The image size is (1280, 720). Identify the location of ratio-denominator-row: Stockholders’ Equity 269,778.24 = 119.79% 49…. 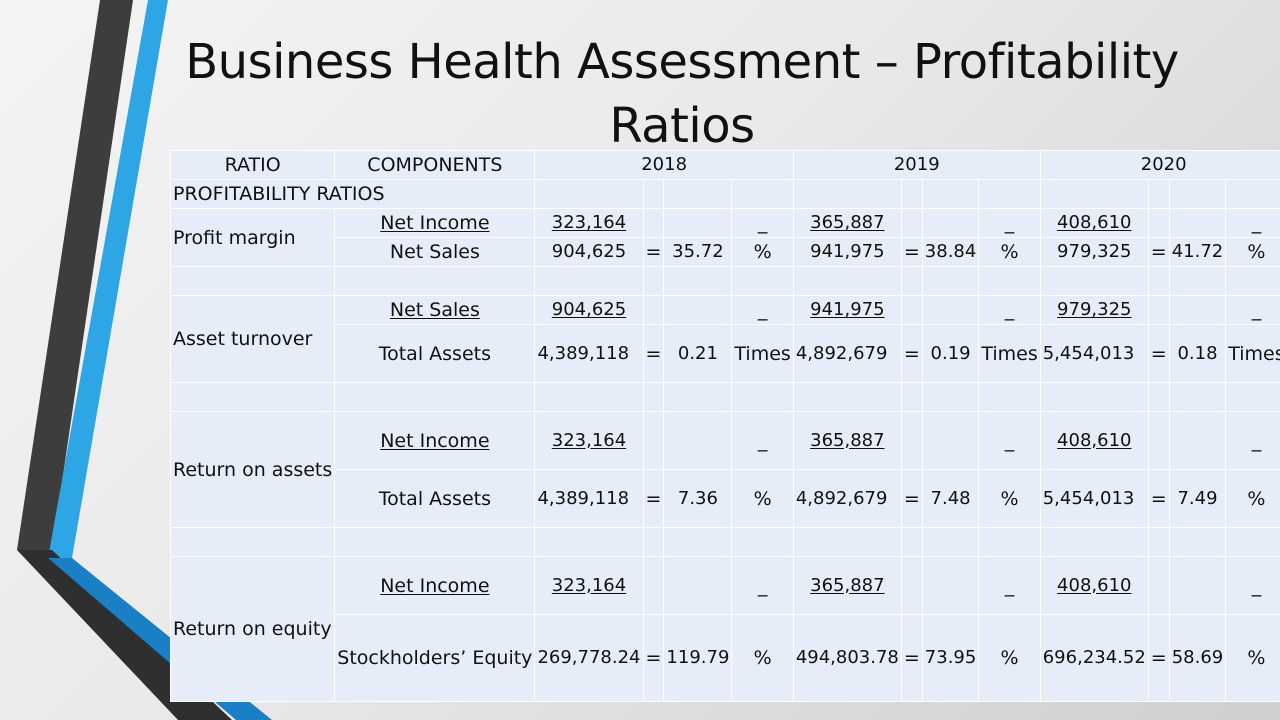
(725, 658).